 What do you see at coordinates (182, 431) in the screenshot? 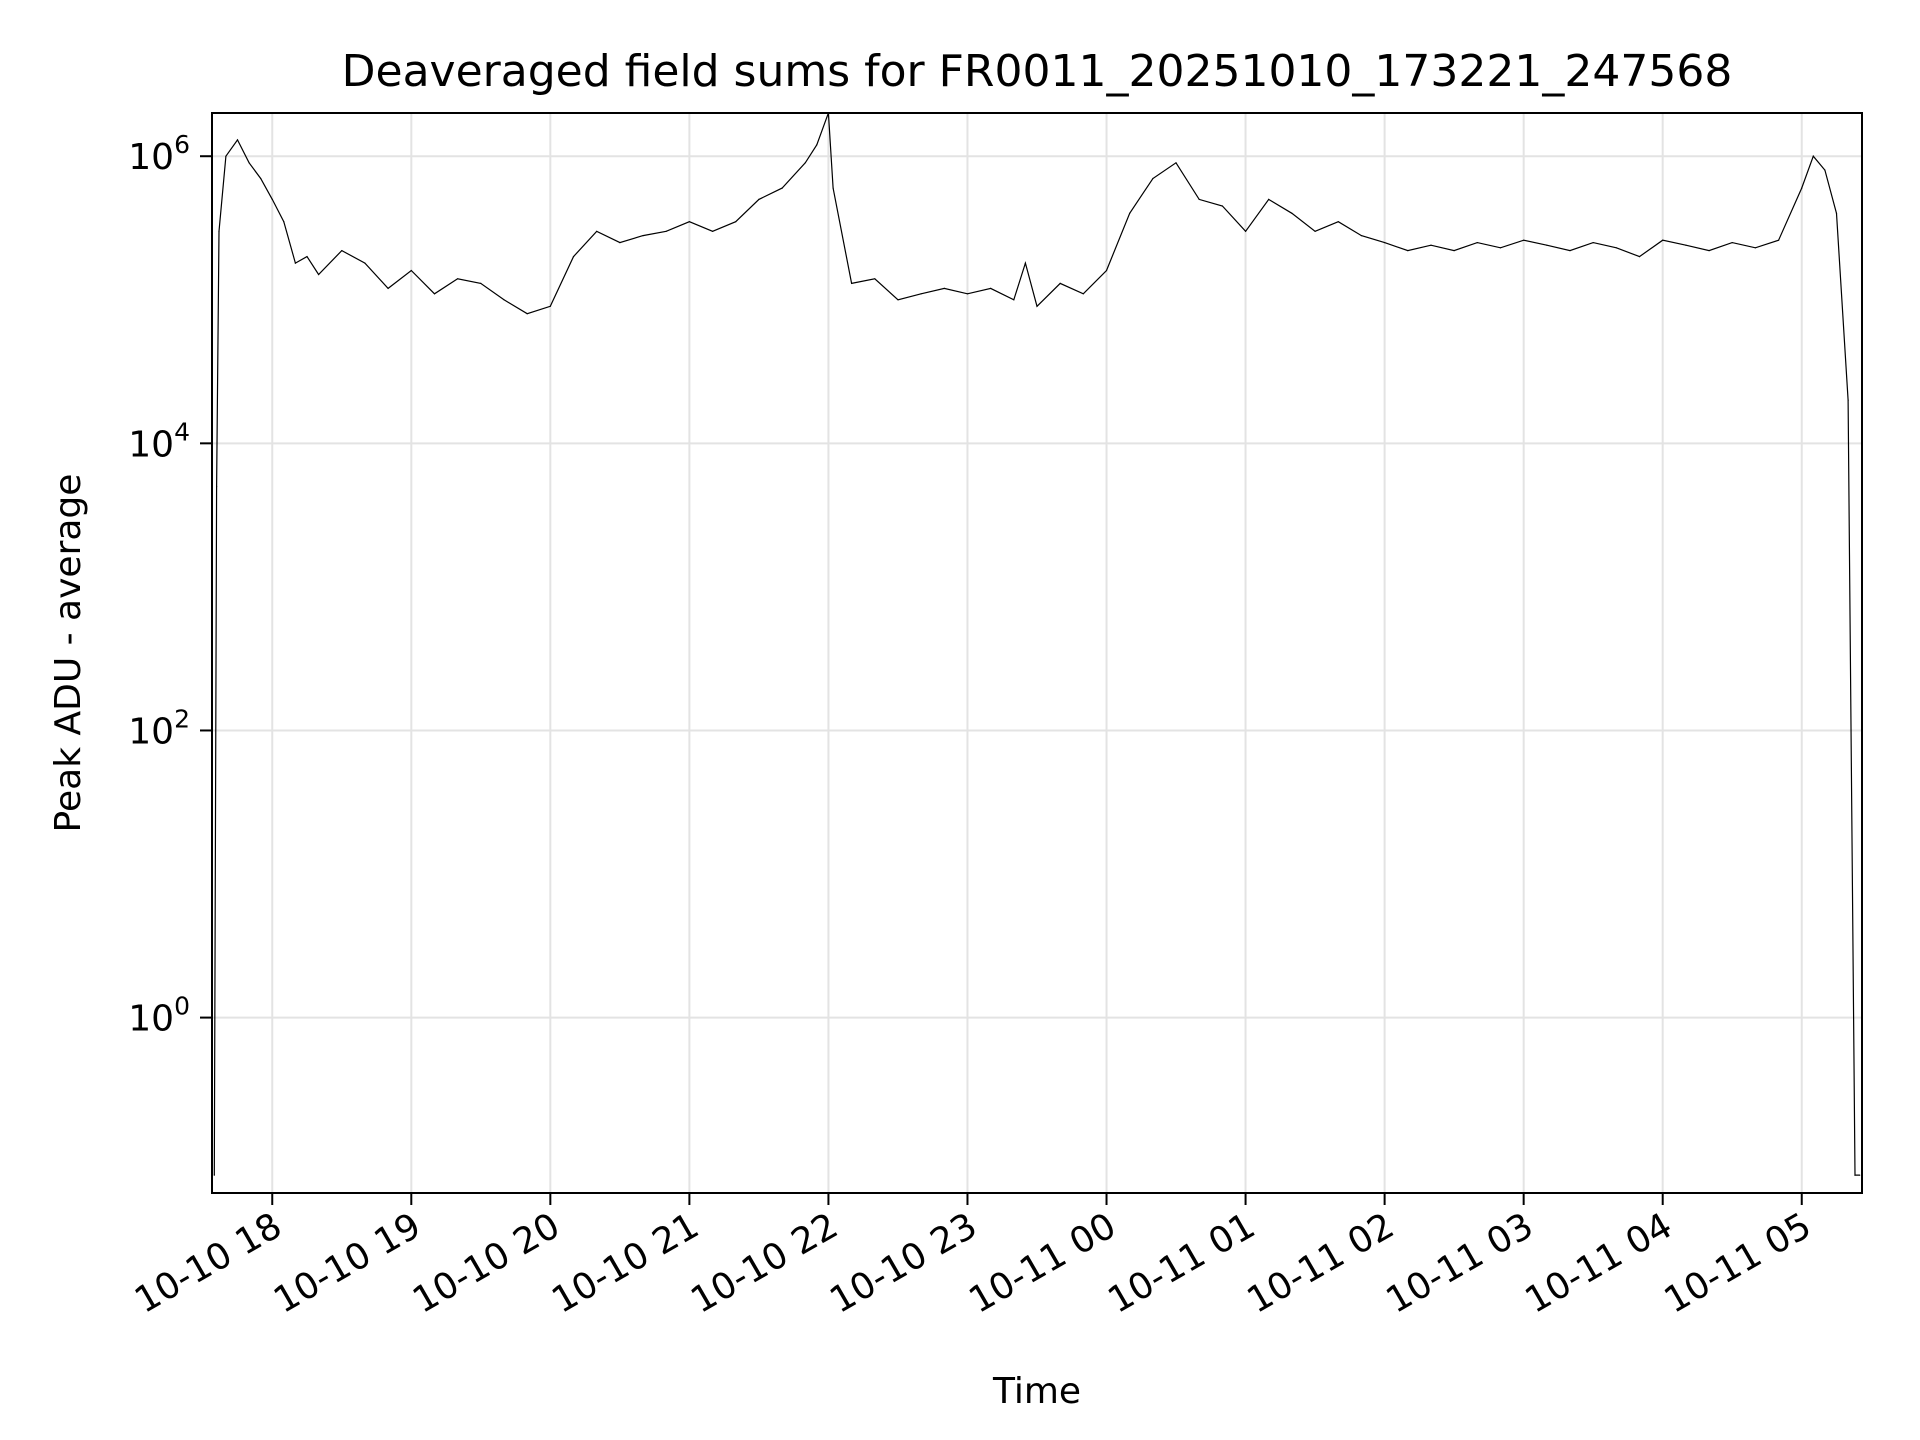
I see `y-tick-exponent: 4` at bounding box center [182, 431].